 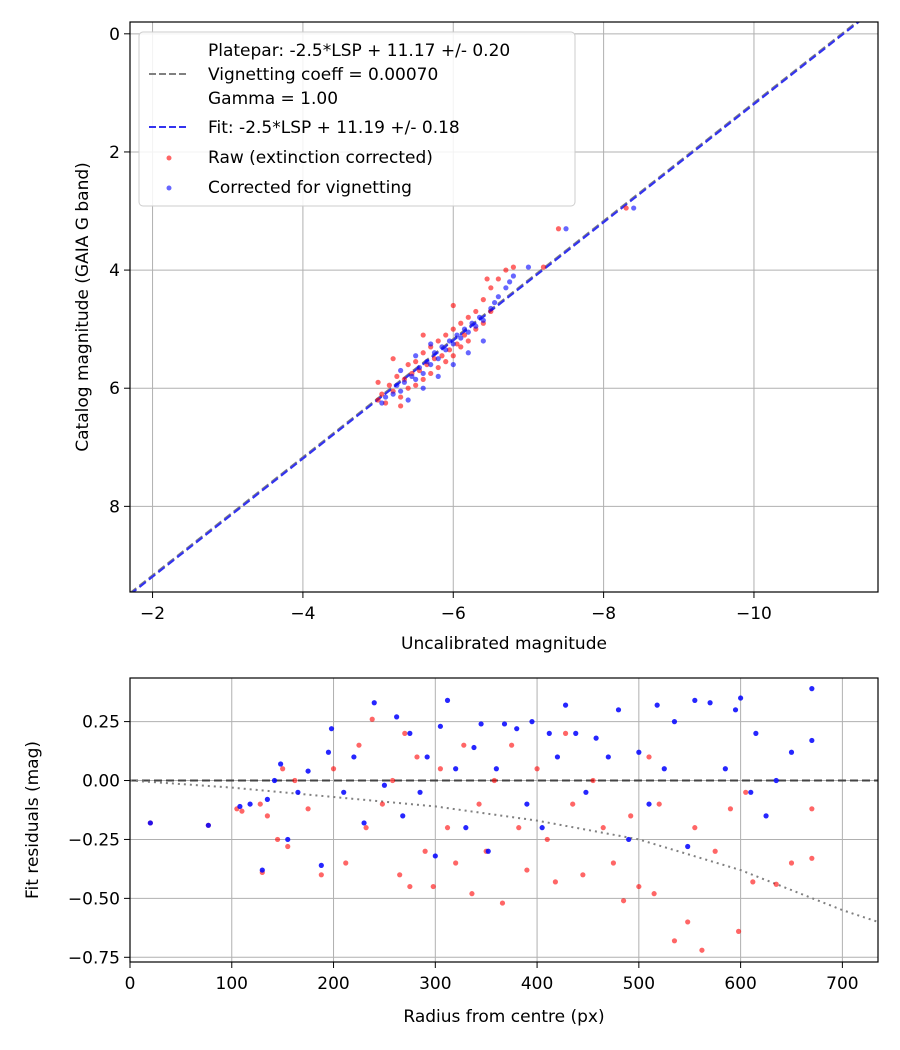 What do you see at coordinates (114, 35) in the screenshot?
I see `top-y-tick-label: 0` at bounding box center [114, 35].